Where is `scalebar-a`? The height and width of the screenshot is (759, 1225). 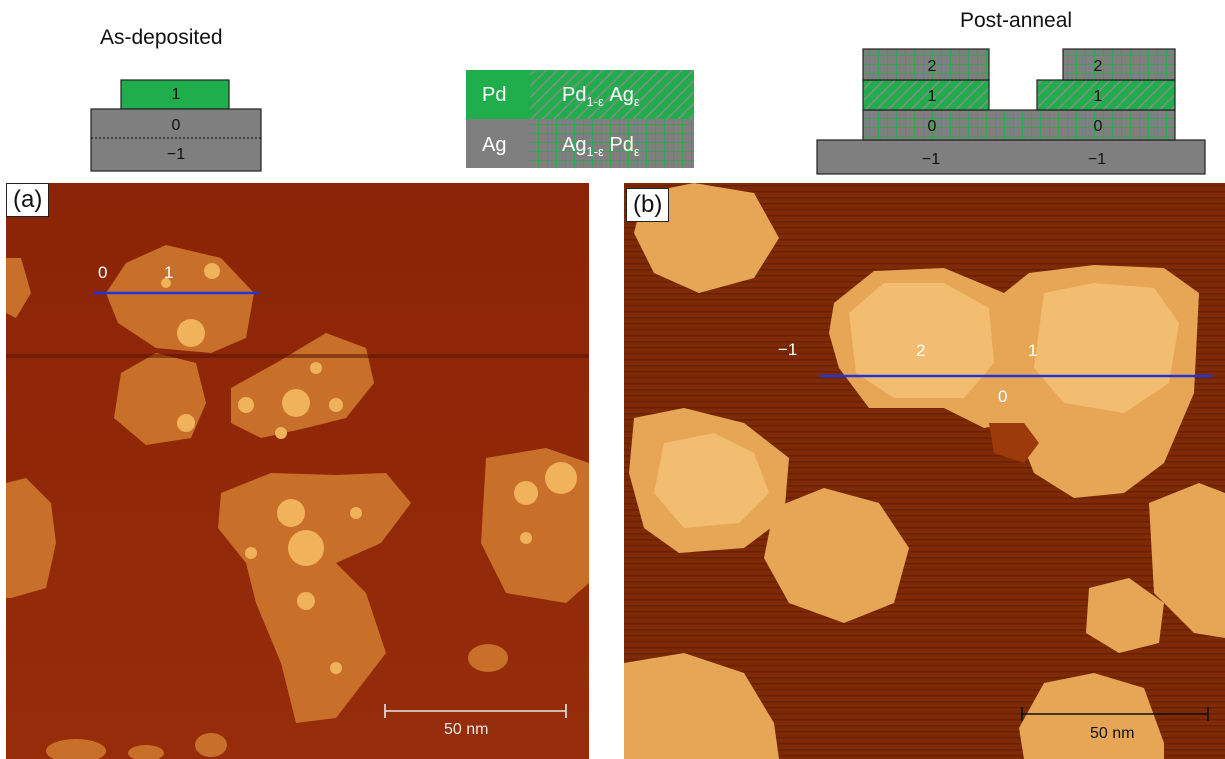 scalebar-a is located at coordinates (475, 711).